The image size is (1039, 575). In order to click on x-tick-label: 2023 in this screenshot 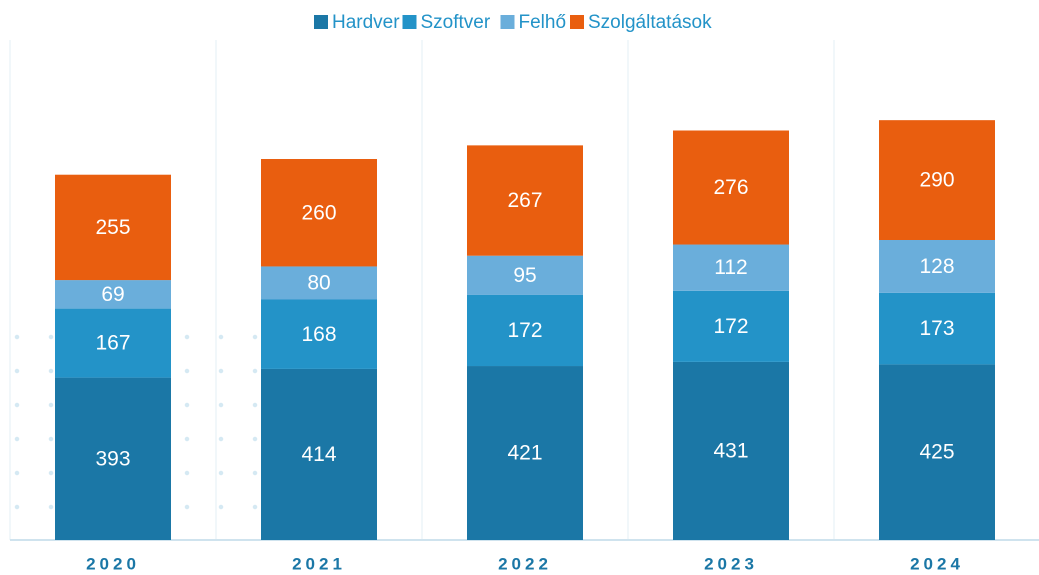, I will do `click(731, 563)`.